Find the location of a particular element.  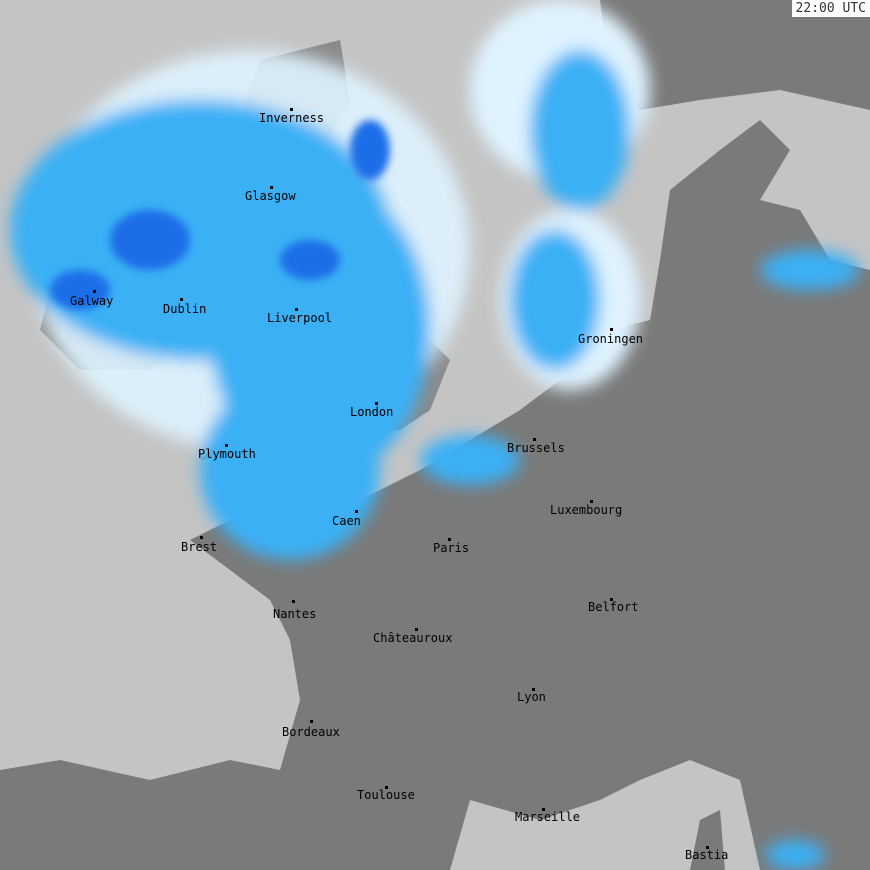

city-label: Brussels is located at coordinates (536, 448).